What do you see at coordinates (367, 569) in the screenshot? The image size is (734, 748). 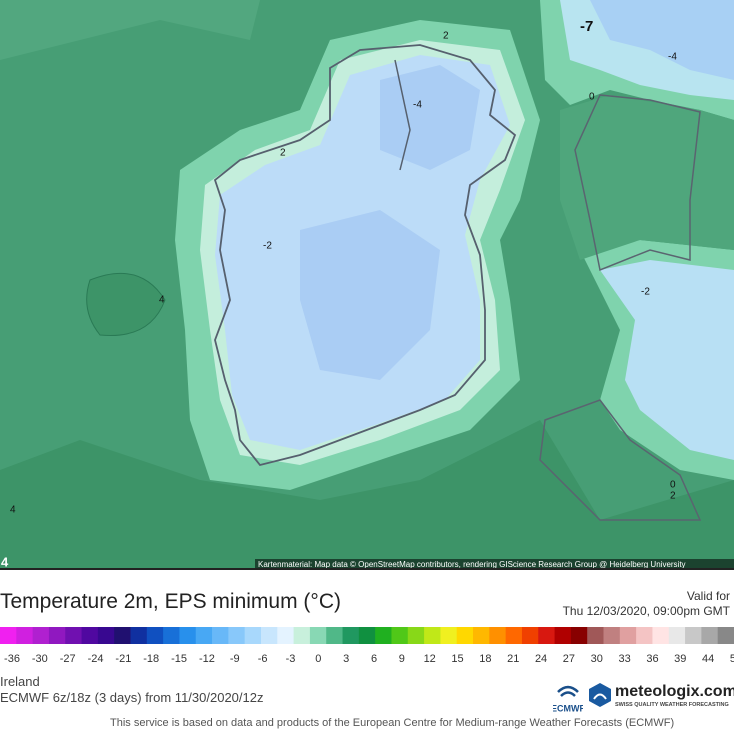 I see `divider` at bounding box center [367, 569].